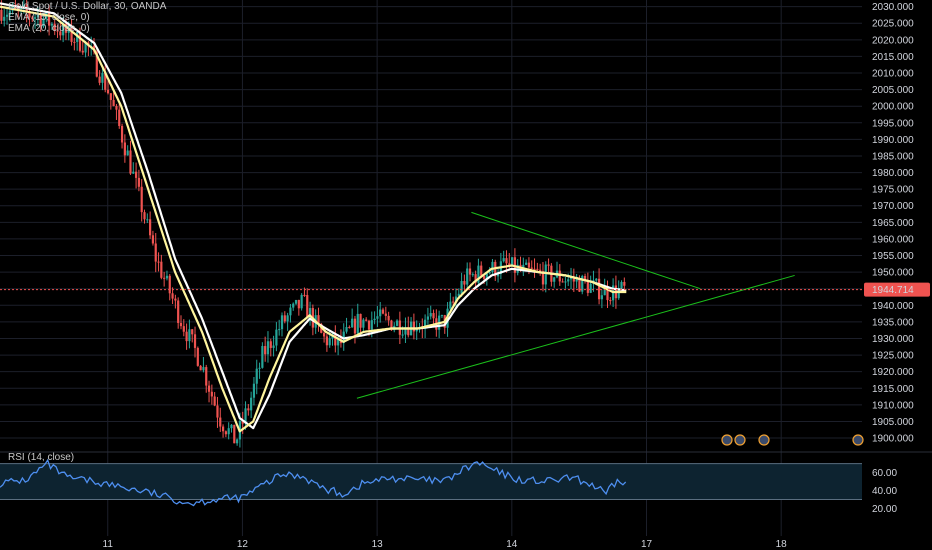 This screenshot has height=550, width=932. What do you see at coordinates (893, 322) in the screenshot?
I see `price-tick-label: 1935.000` at bounding box center [893, 322].